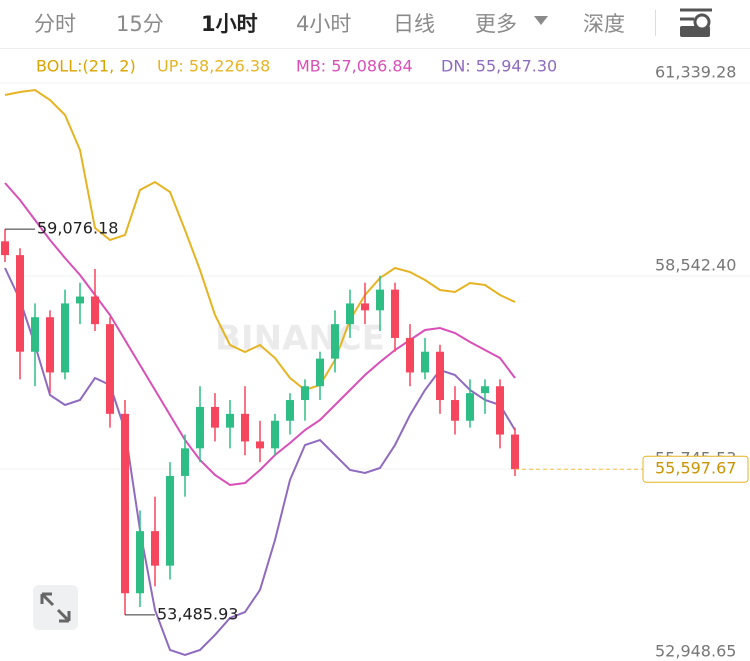 The image size is (750, 661). I want to click on legend-entry: UP: 58,226.38, so click(213, 66).